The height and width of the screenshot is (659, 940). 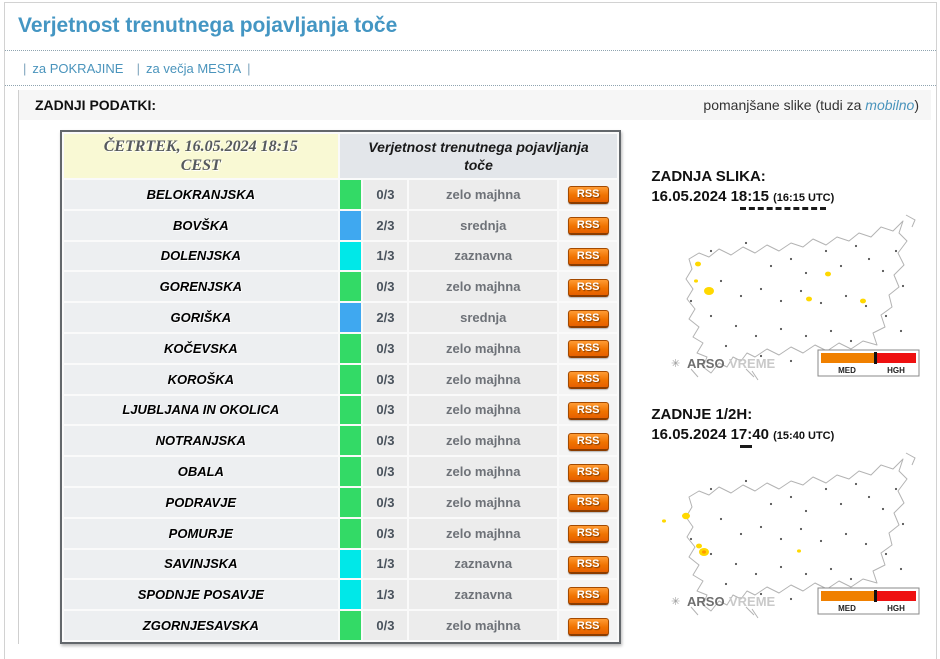 I want to click on region-name: GORIŠKA, so click(x=201, y=317).